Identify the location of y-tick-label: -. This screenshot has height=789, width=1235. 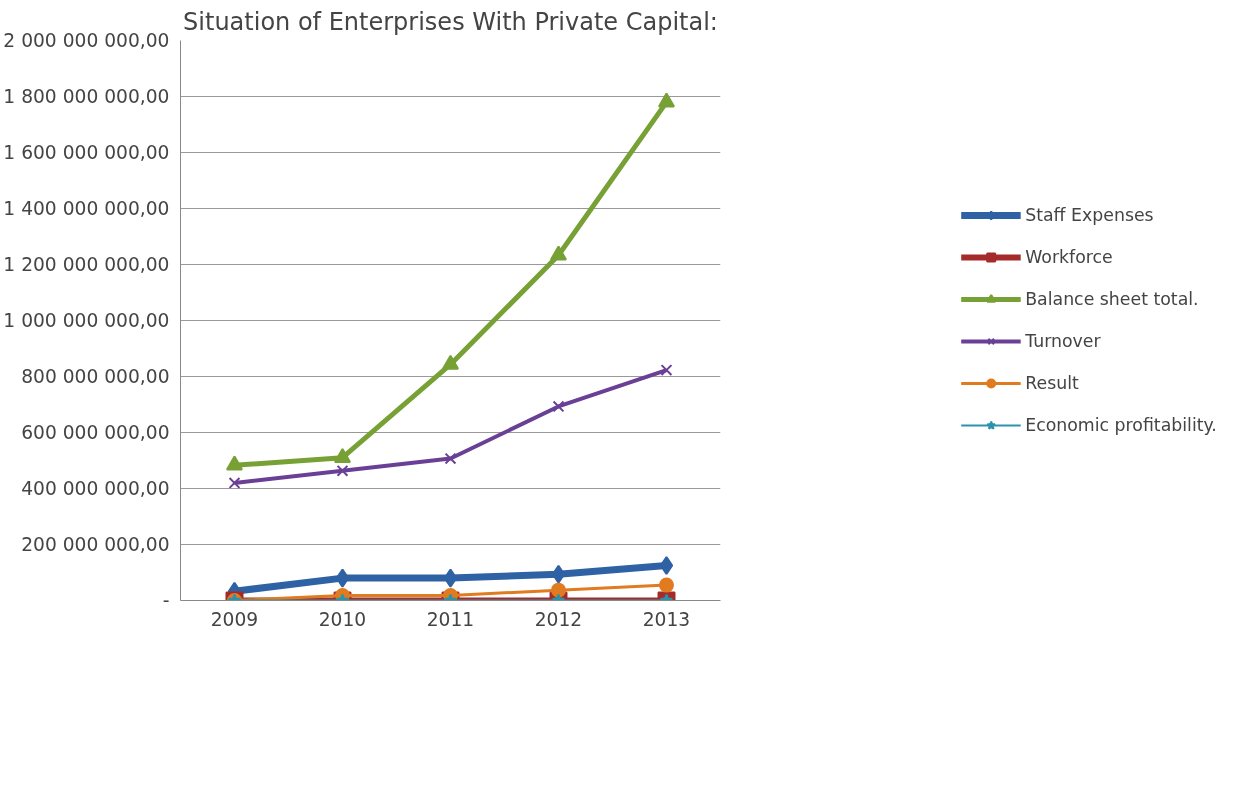
(166, 600).